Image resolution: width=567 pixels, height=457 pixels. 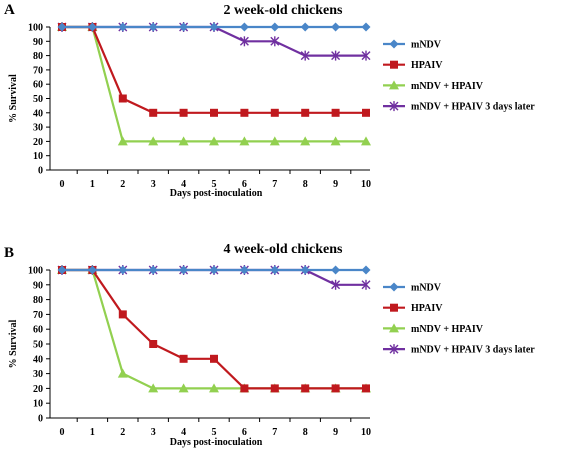 What do you see at coordinates (183, 184) in the screenshot?
I see `x-tick-label: 4` at bounding box center [183, 184].